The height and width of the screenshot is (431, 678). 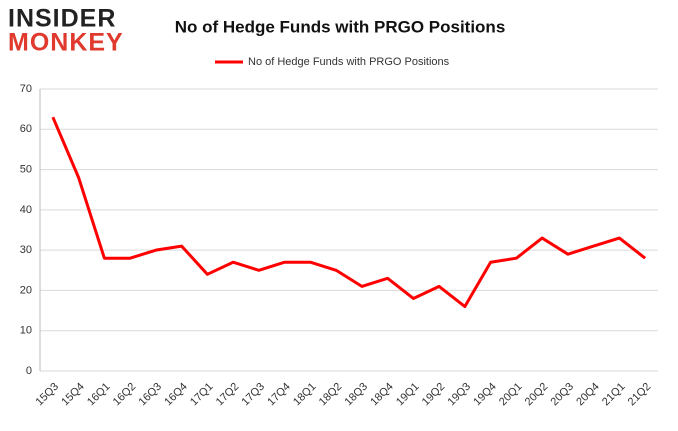 What do you see at coordinates (26, 290) in the screenshot?
I see `y-tick-label: 20` at bounding box center [26, 290].